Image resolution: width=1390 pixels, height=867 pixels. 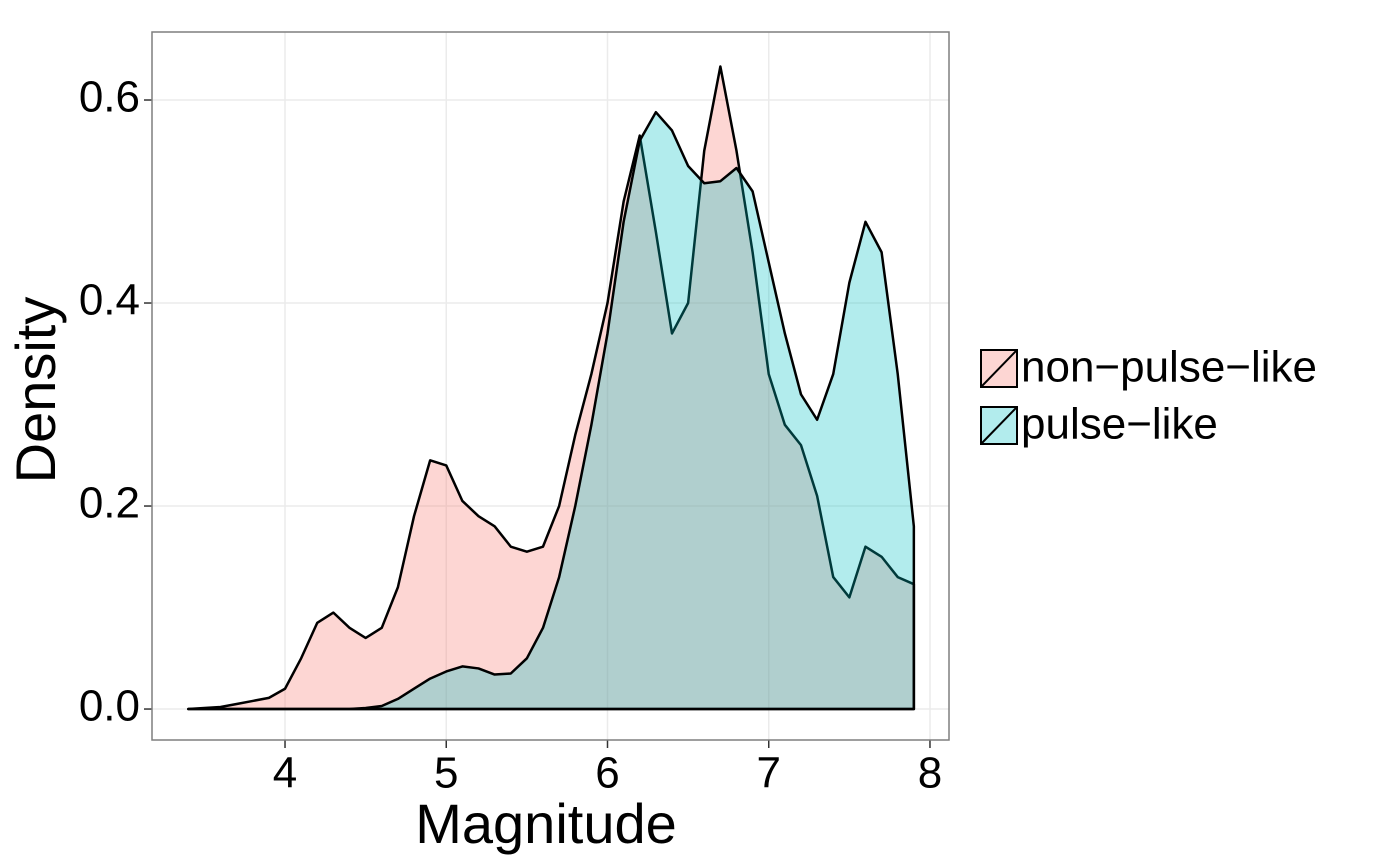 What do you see at coordinates (109, 503) in the screenshot?
I see `y-tick-label: 0.2` at bounding box center [109, 503].